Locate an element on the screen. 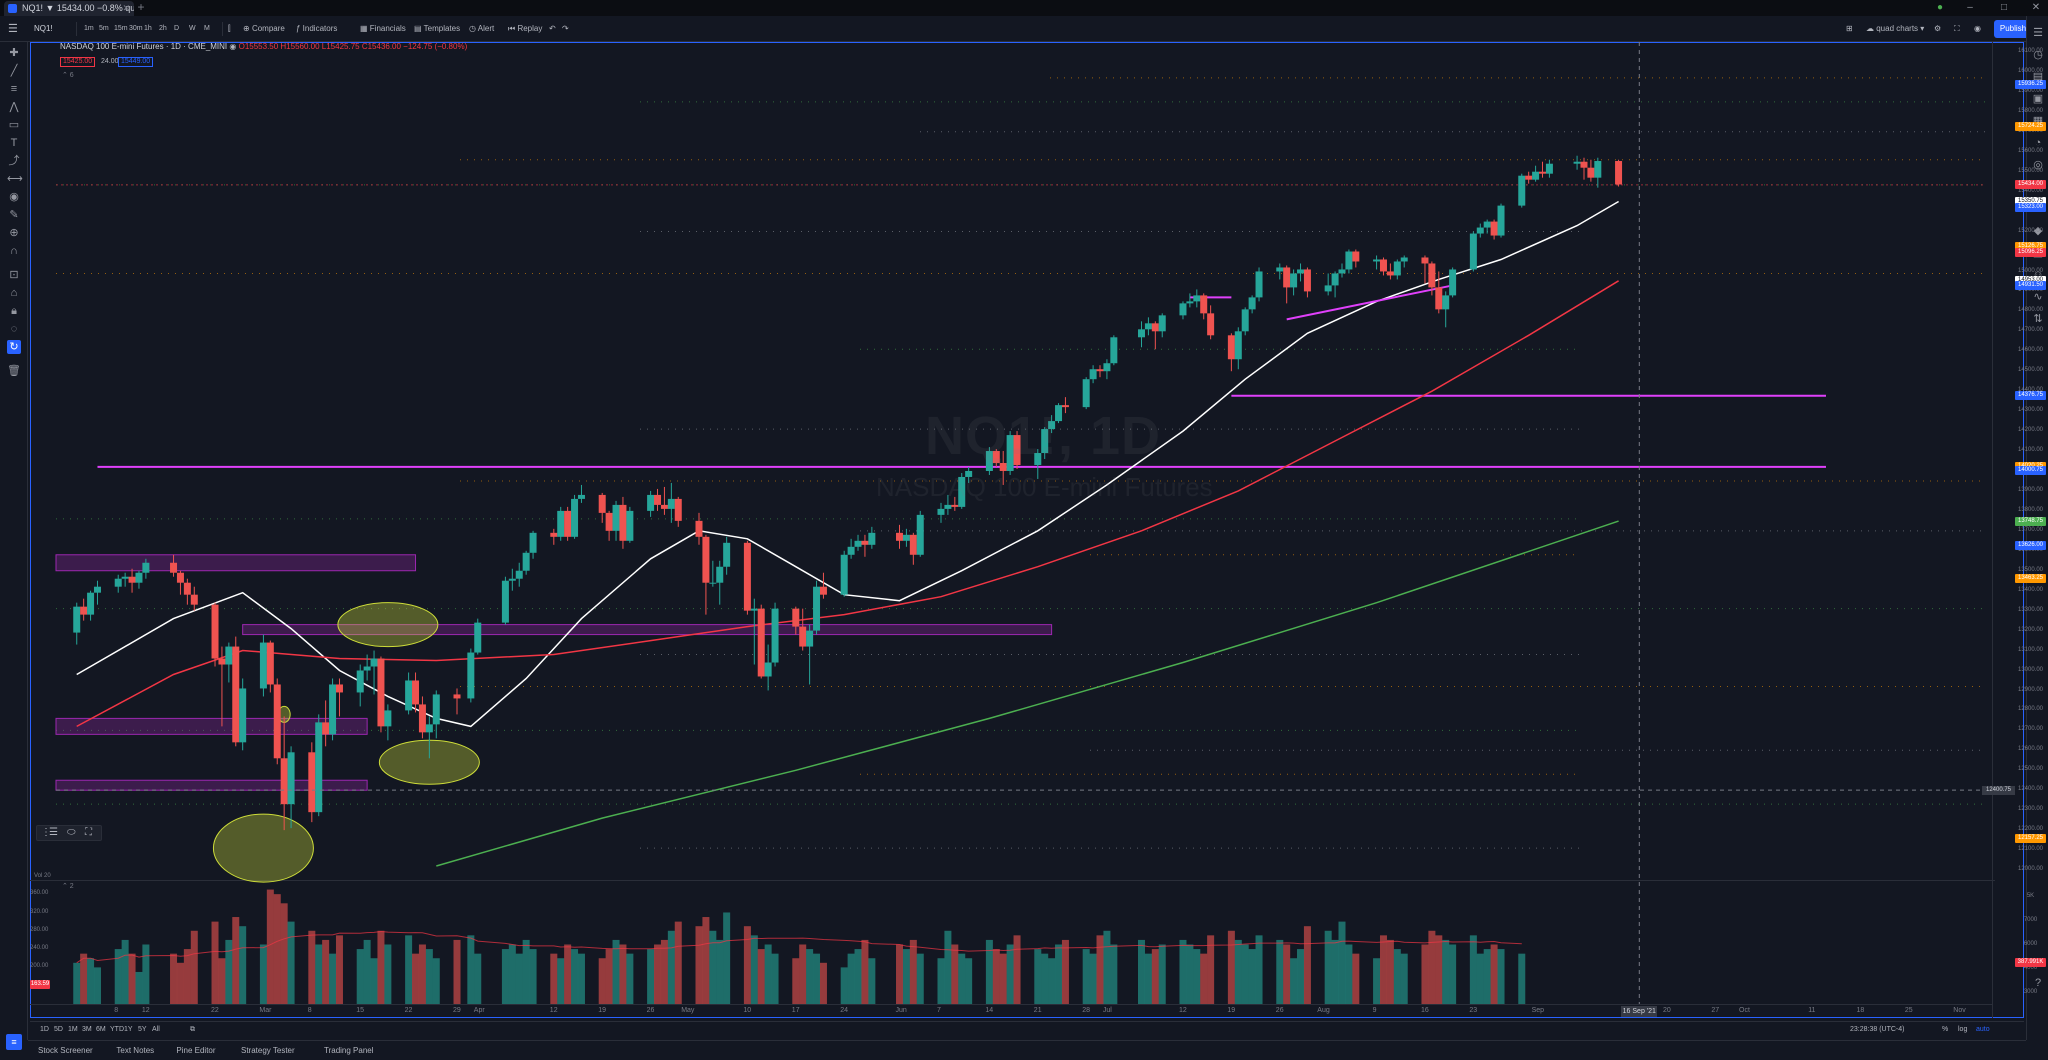 This screenshot has width=2048, height=1060. undo-icon: ↶ is located at coordinates (552, 28).